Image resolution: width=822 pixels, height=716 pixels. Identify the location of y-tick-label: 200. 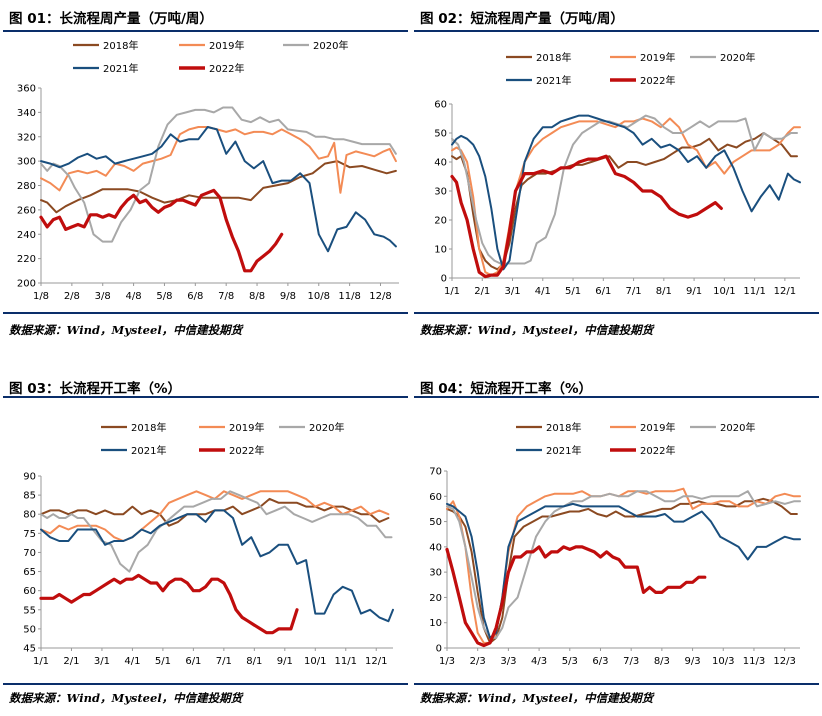
(26, 284).